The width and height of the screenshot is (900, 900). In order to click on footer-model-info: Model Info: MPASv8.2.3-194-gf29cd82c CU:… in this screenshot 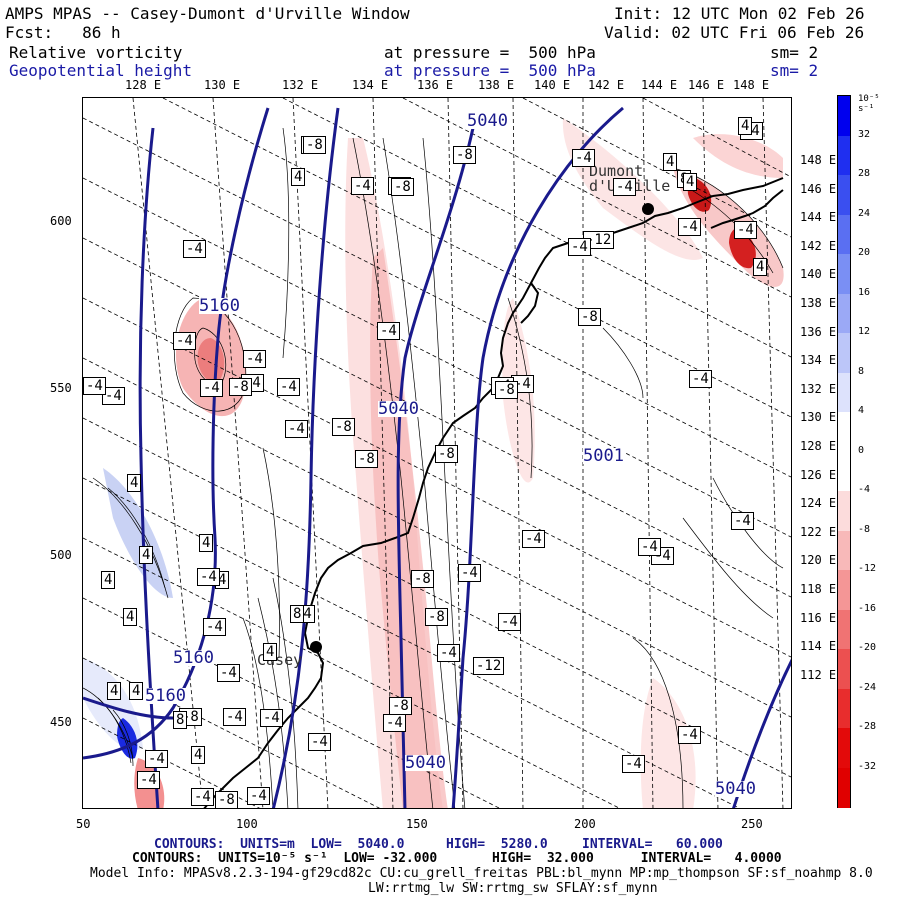, I will do `click(481, 873)`.